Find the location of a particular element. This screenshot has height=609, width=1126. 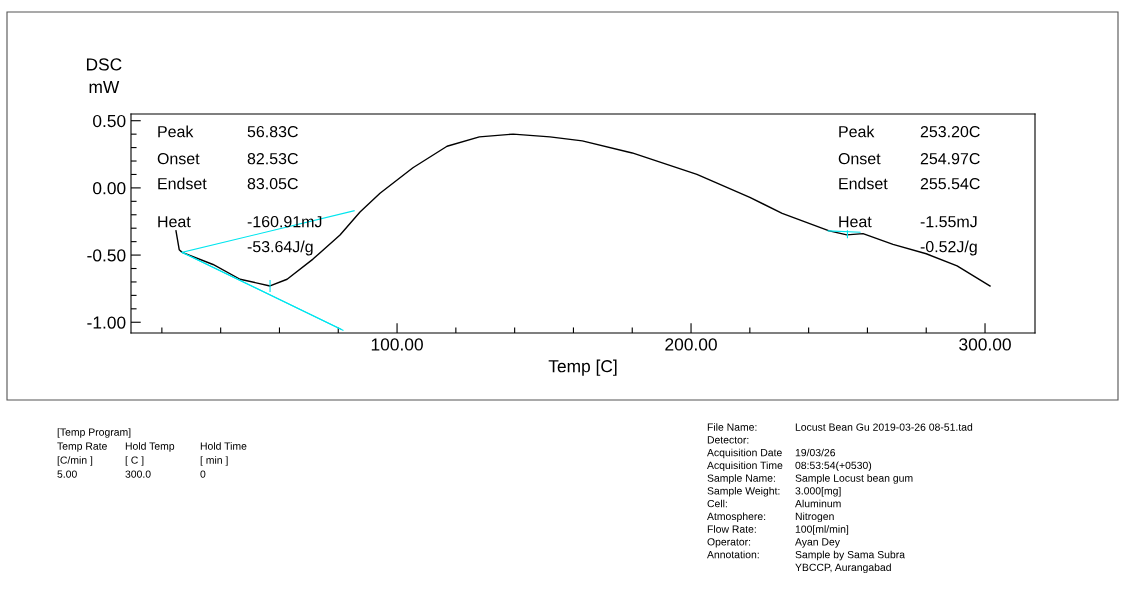

text: 08:53:54(+0530) is located at coordinates (833, 466).